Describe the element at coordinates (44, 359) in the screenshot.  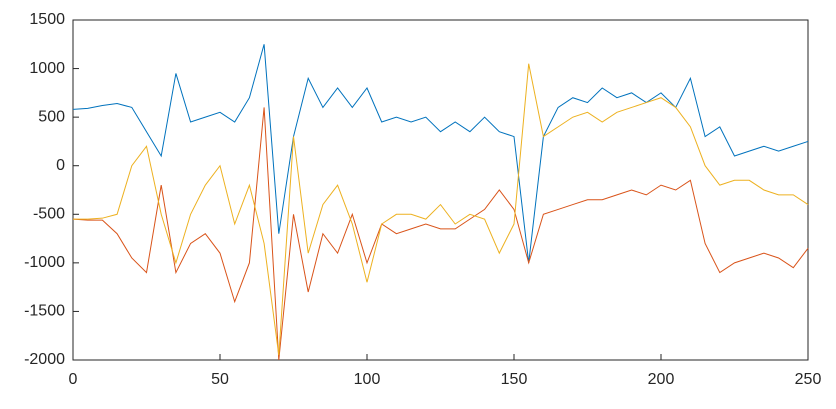
I see `y-tick-label: -2000` at that location.